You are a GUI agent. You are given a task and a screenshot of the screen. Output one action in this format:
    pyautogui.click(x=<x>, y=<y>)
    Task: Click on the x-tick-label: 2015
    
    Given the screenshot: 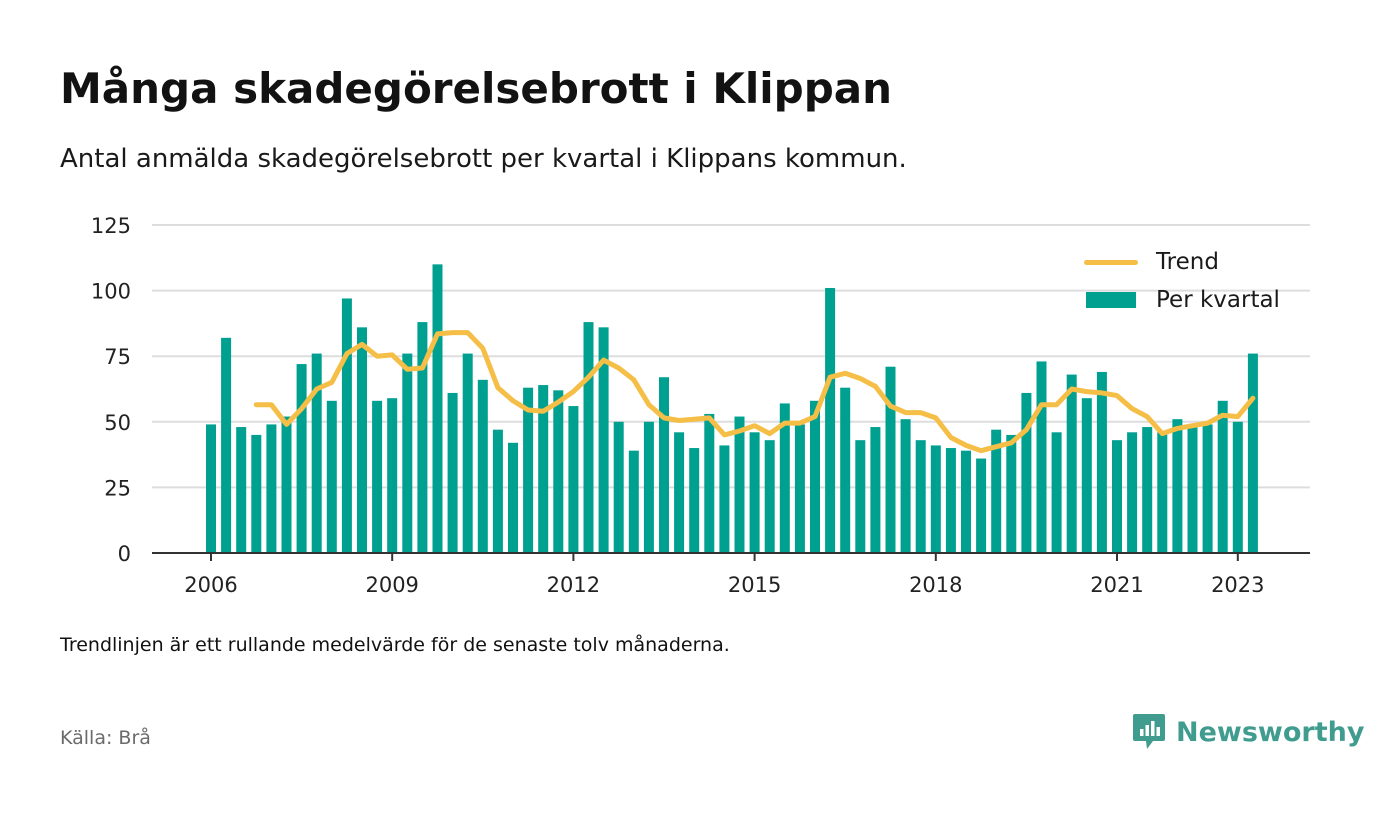 What is the action you would take?
    pyautogui.click(x=754, y=585)
    